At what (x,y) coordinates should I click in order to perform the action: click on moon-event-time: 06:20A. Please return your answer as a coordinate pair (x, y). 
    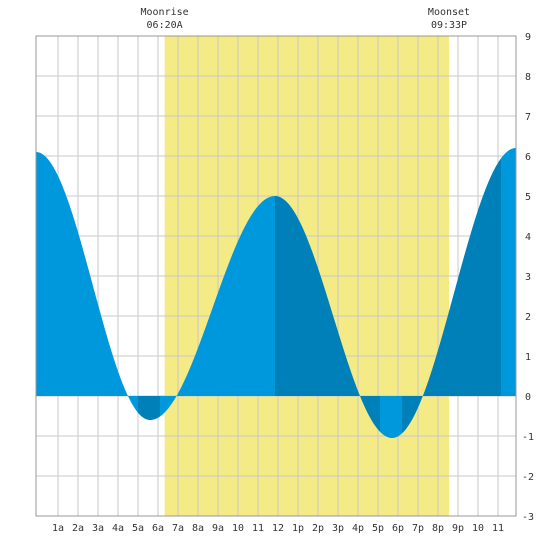
    Looking at the image, I should click on (165, 25).